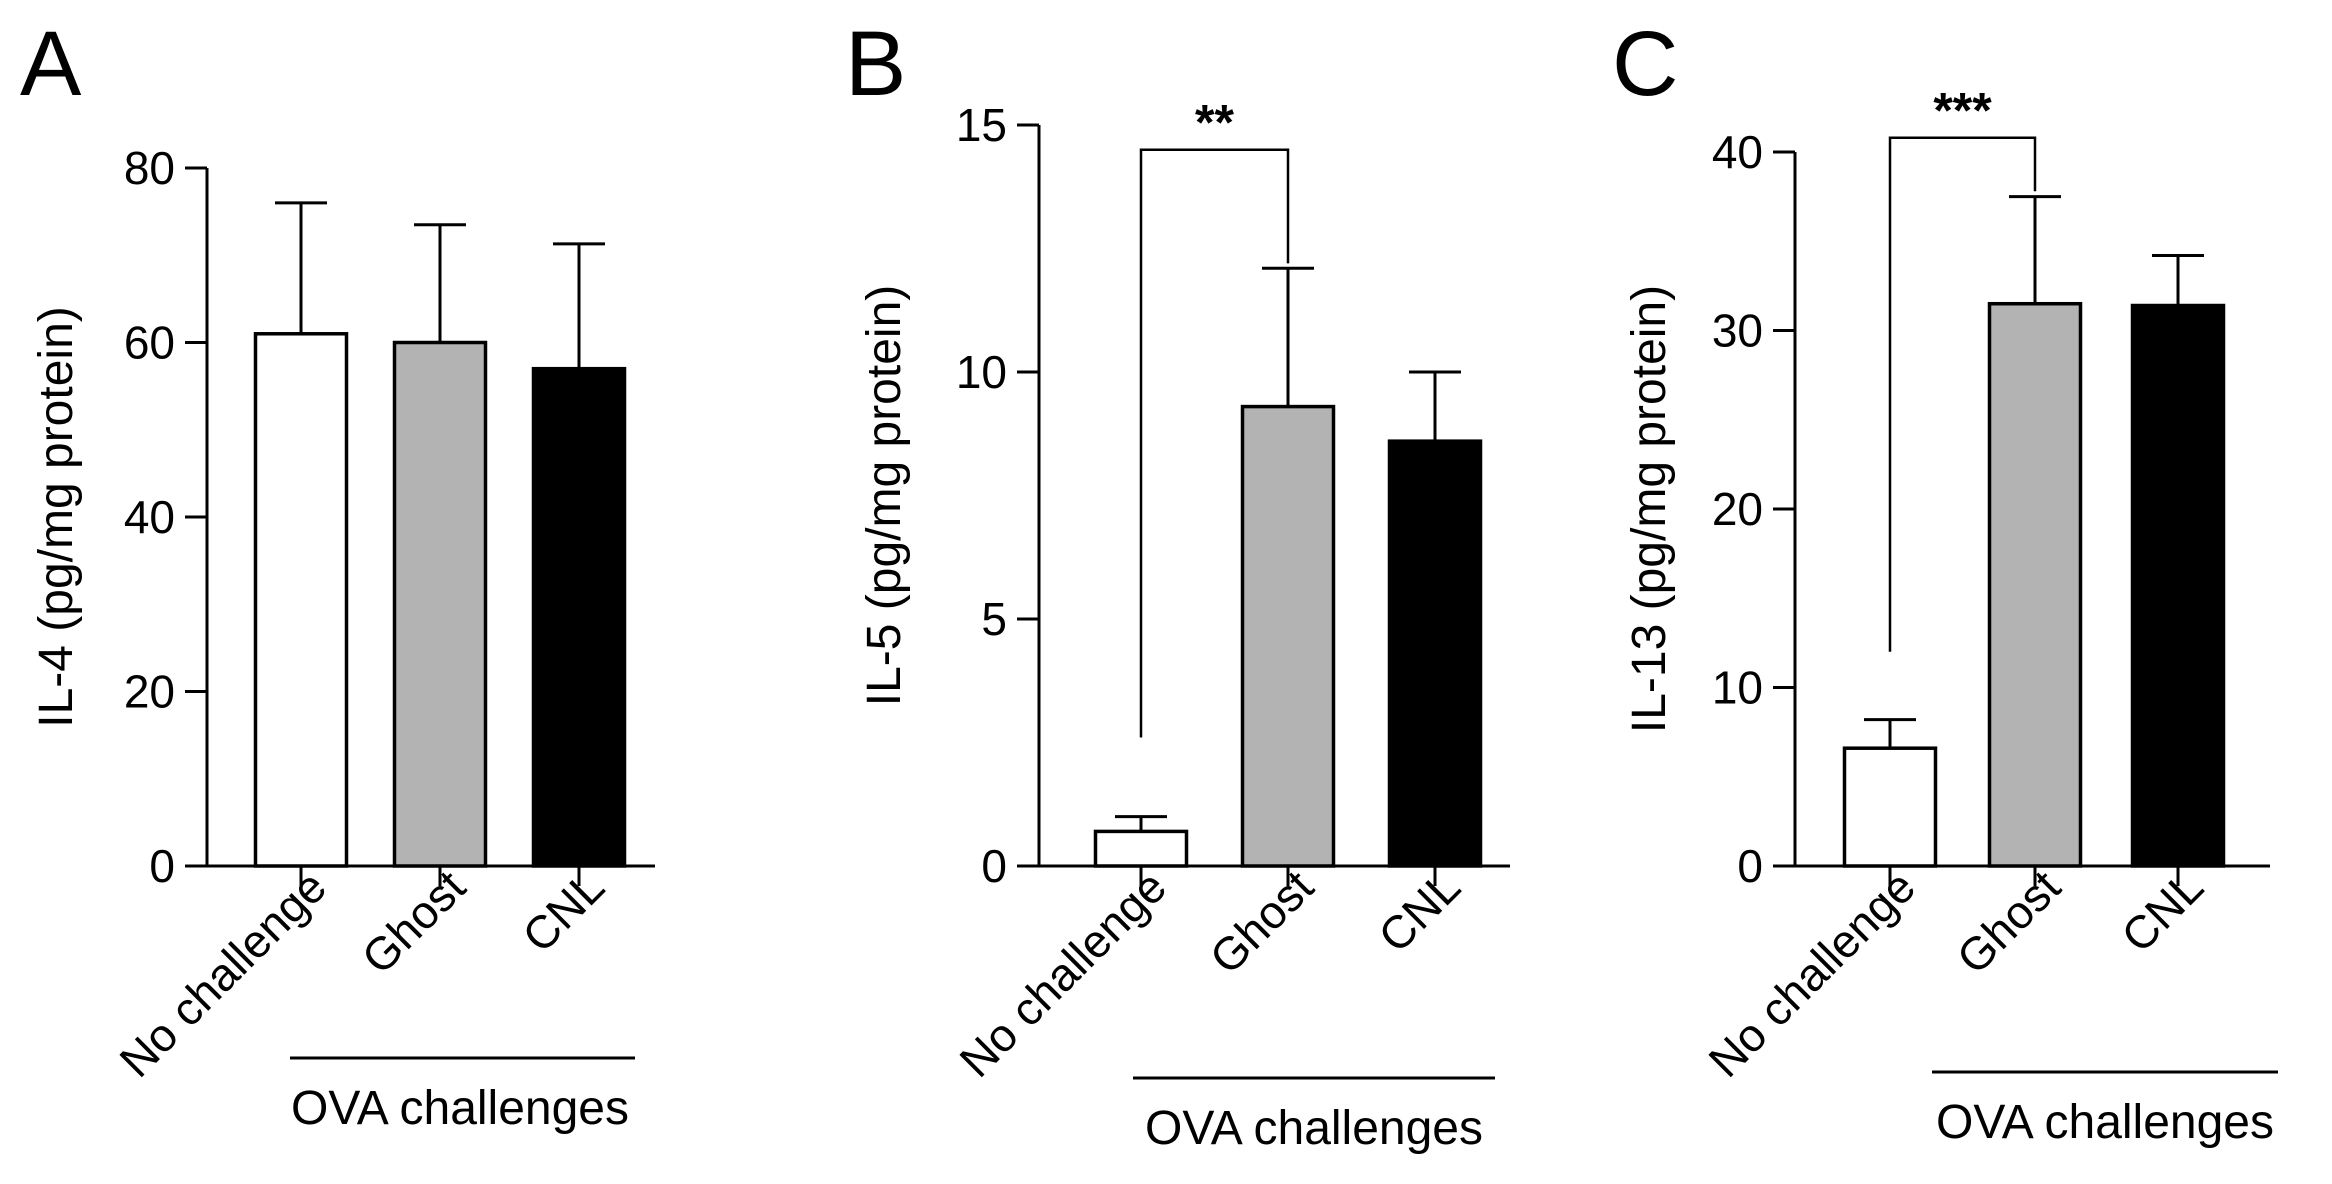 The width and height of the screenshot is (2332, 1184). What do you see at coordinates (1649, 509) in the screenshot?
I see `y-axis-label: IL-13 (pg/mg protein)` at bounding box center [1649, 509].